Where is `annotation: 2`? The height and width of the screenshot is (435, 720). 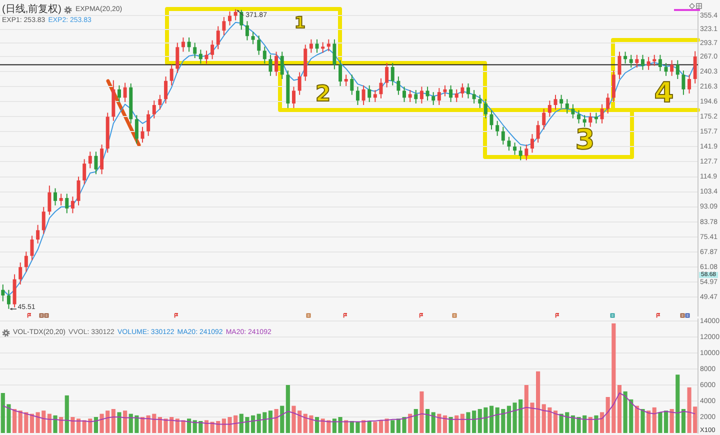
annotation: 2 is located at coordinates (323, 94).